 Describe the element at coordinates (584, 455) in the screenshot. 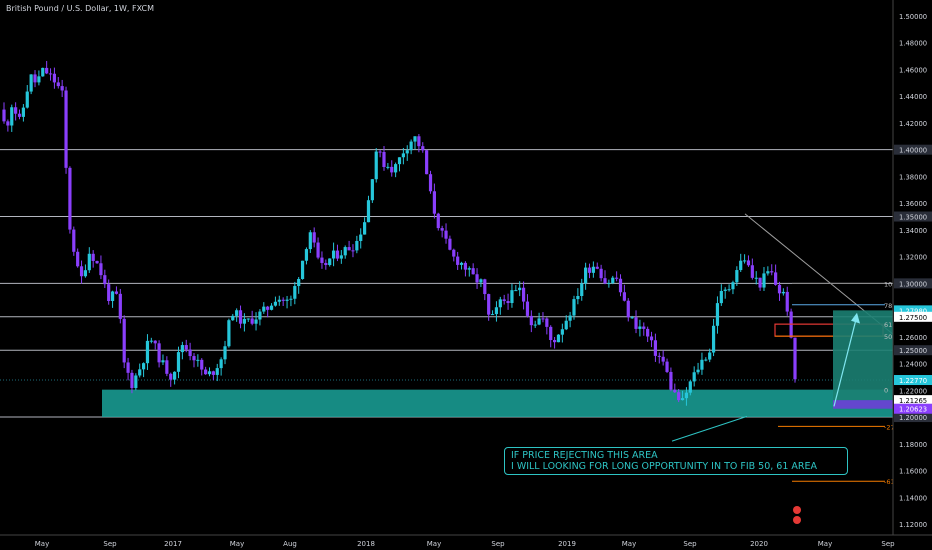

I see `annotation-line-1: IF PRICE REJECTING THIS AREA` at that location.